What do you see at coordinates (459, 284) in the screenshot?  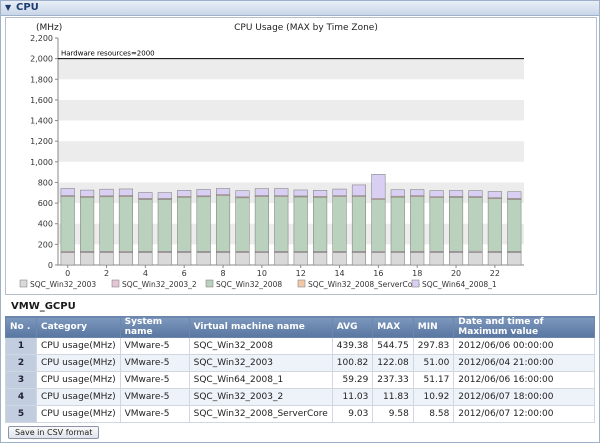 I see `legend-label: SQC_Win64_2008_1` at bounding box center [459, 284].